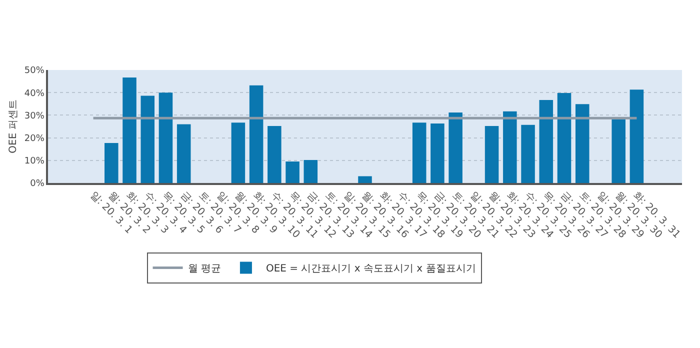 The height and width of the screenshot is (348, 700). Describe the element at coordinates (34, 93) in the screenshot. I see `y-tick-label: 40%` at that location.